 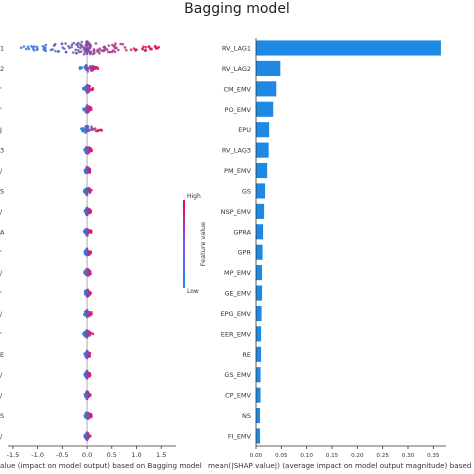 What do you see at coordinates (237, 294) in the screenshot?
I see `bar-category-label: GE_EMV` at bounding box center [237, 294].